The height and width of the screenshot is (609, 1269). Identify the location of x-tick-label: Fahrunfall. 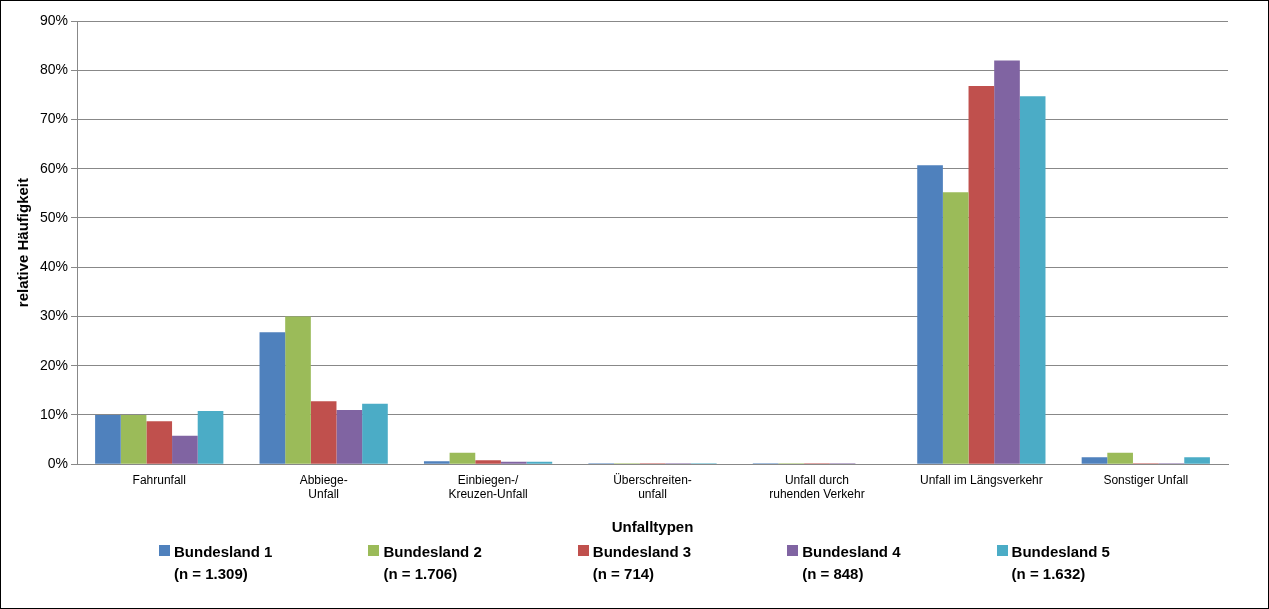
(159, 479).